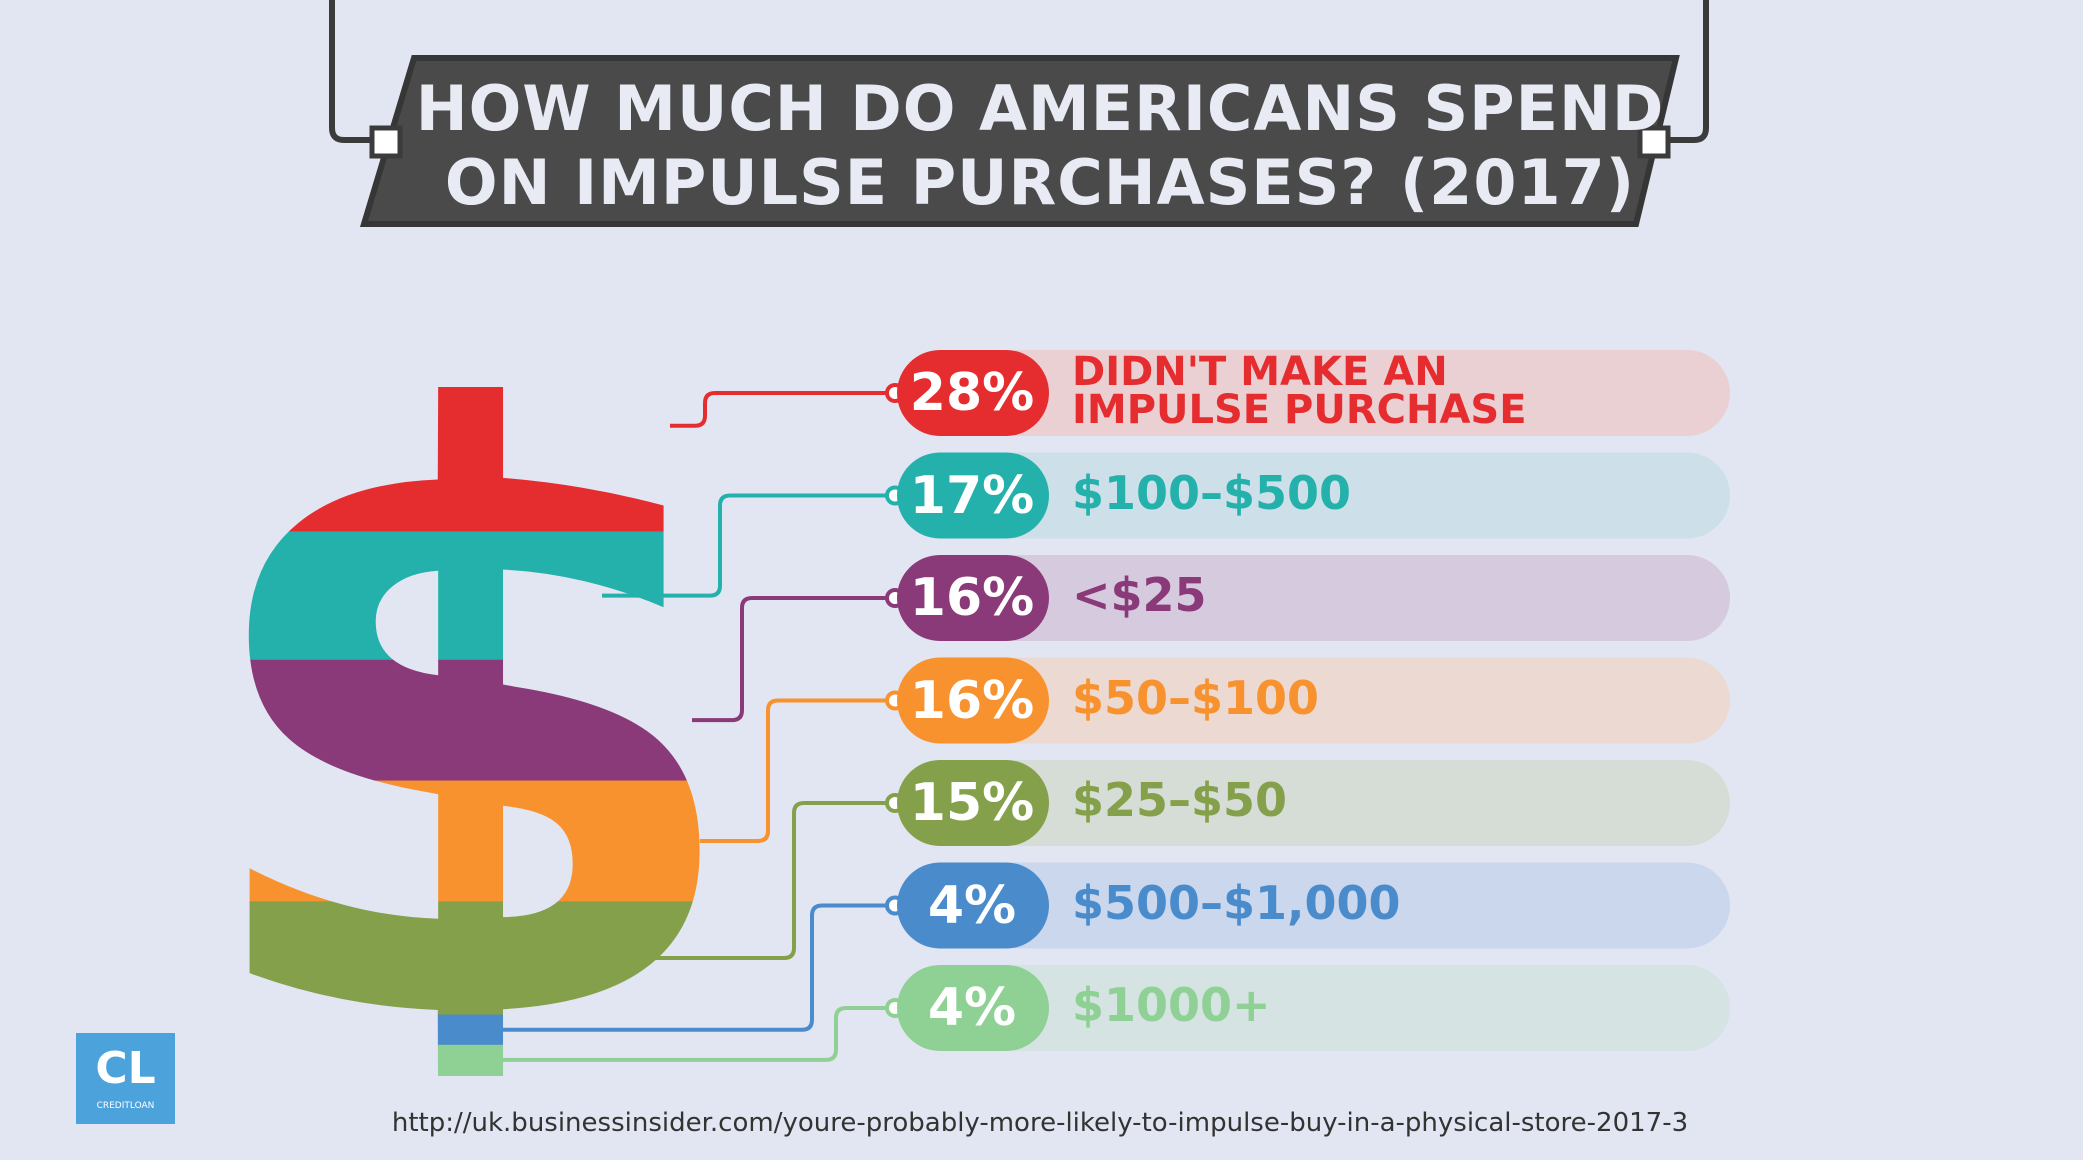  Describe the element at coordinates (1040, 108) in the screenshot. I see `chart-title-line-1: HOW MUCH DO AMERICANS SPEND` at that location.